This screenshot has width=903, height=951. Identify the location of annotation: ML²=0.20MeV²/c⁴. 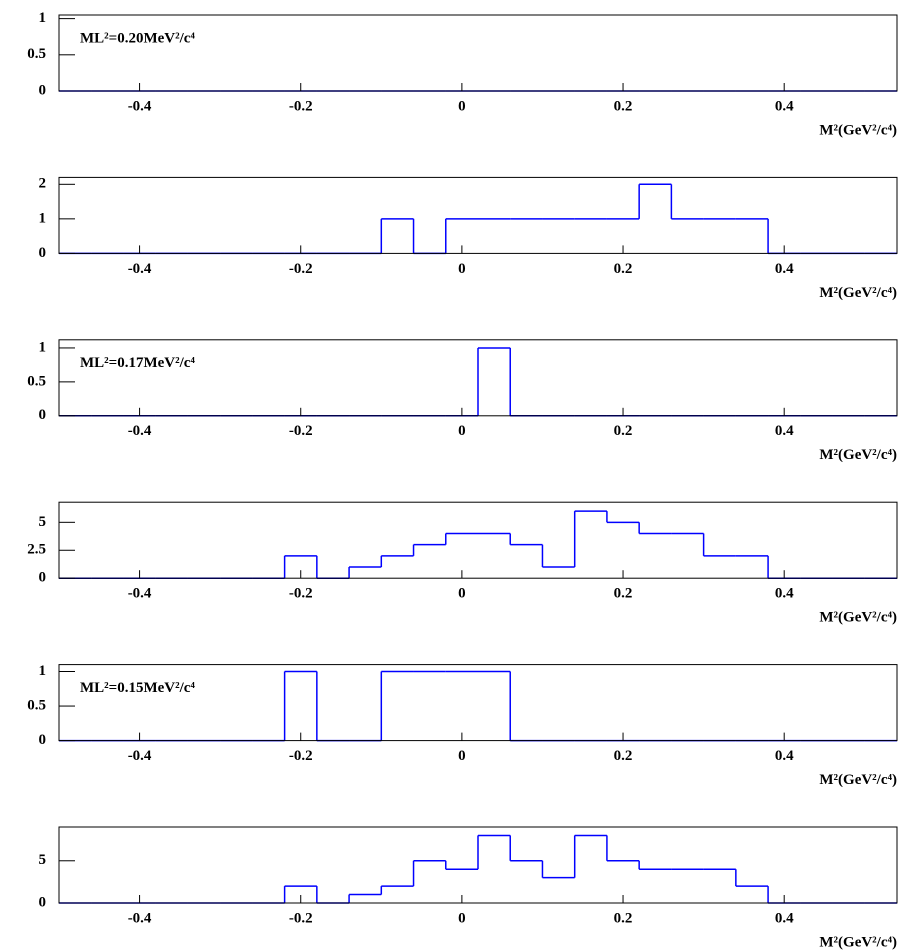
(137, 38).